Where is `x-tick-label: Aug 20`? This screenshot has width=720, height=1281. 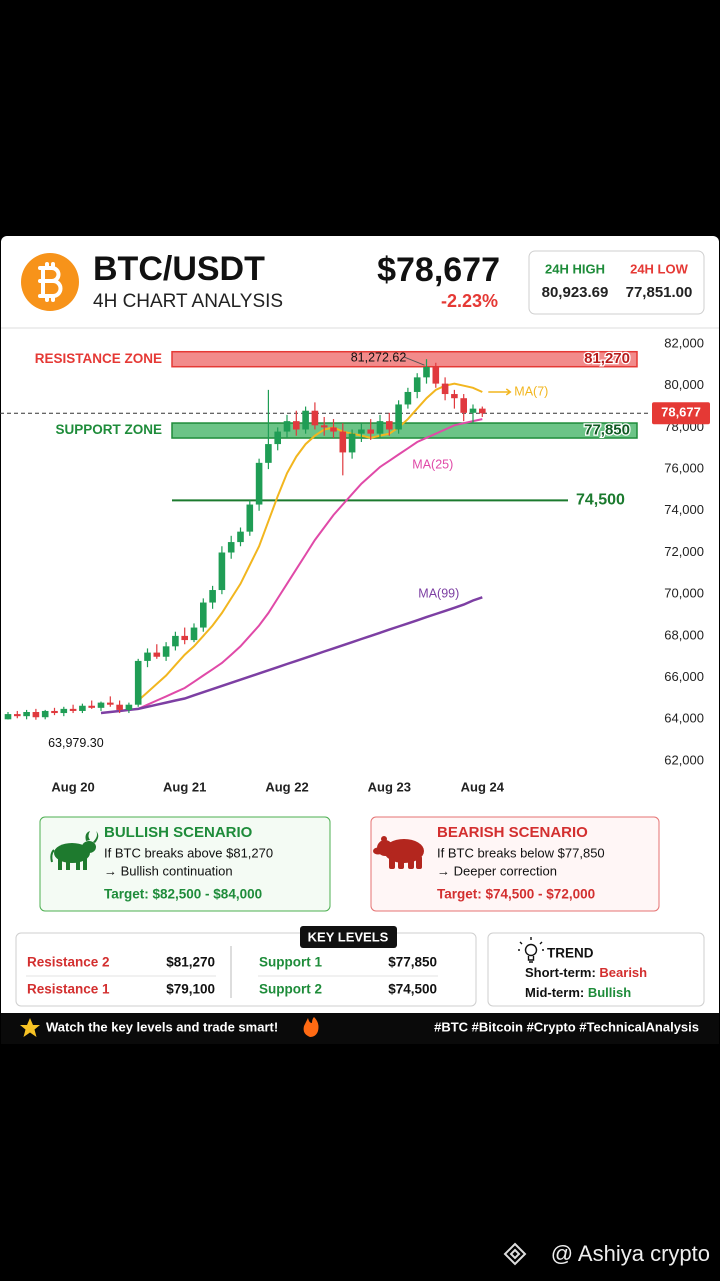 x-tick-label: Aug 20 is located at coordinates (72, 786).